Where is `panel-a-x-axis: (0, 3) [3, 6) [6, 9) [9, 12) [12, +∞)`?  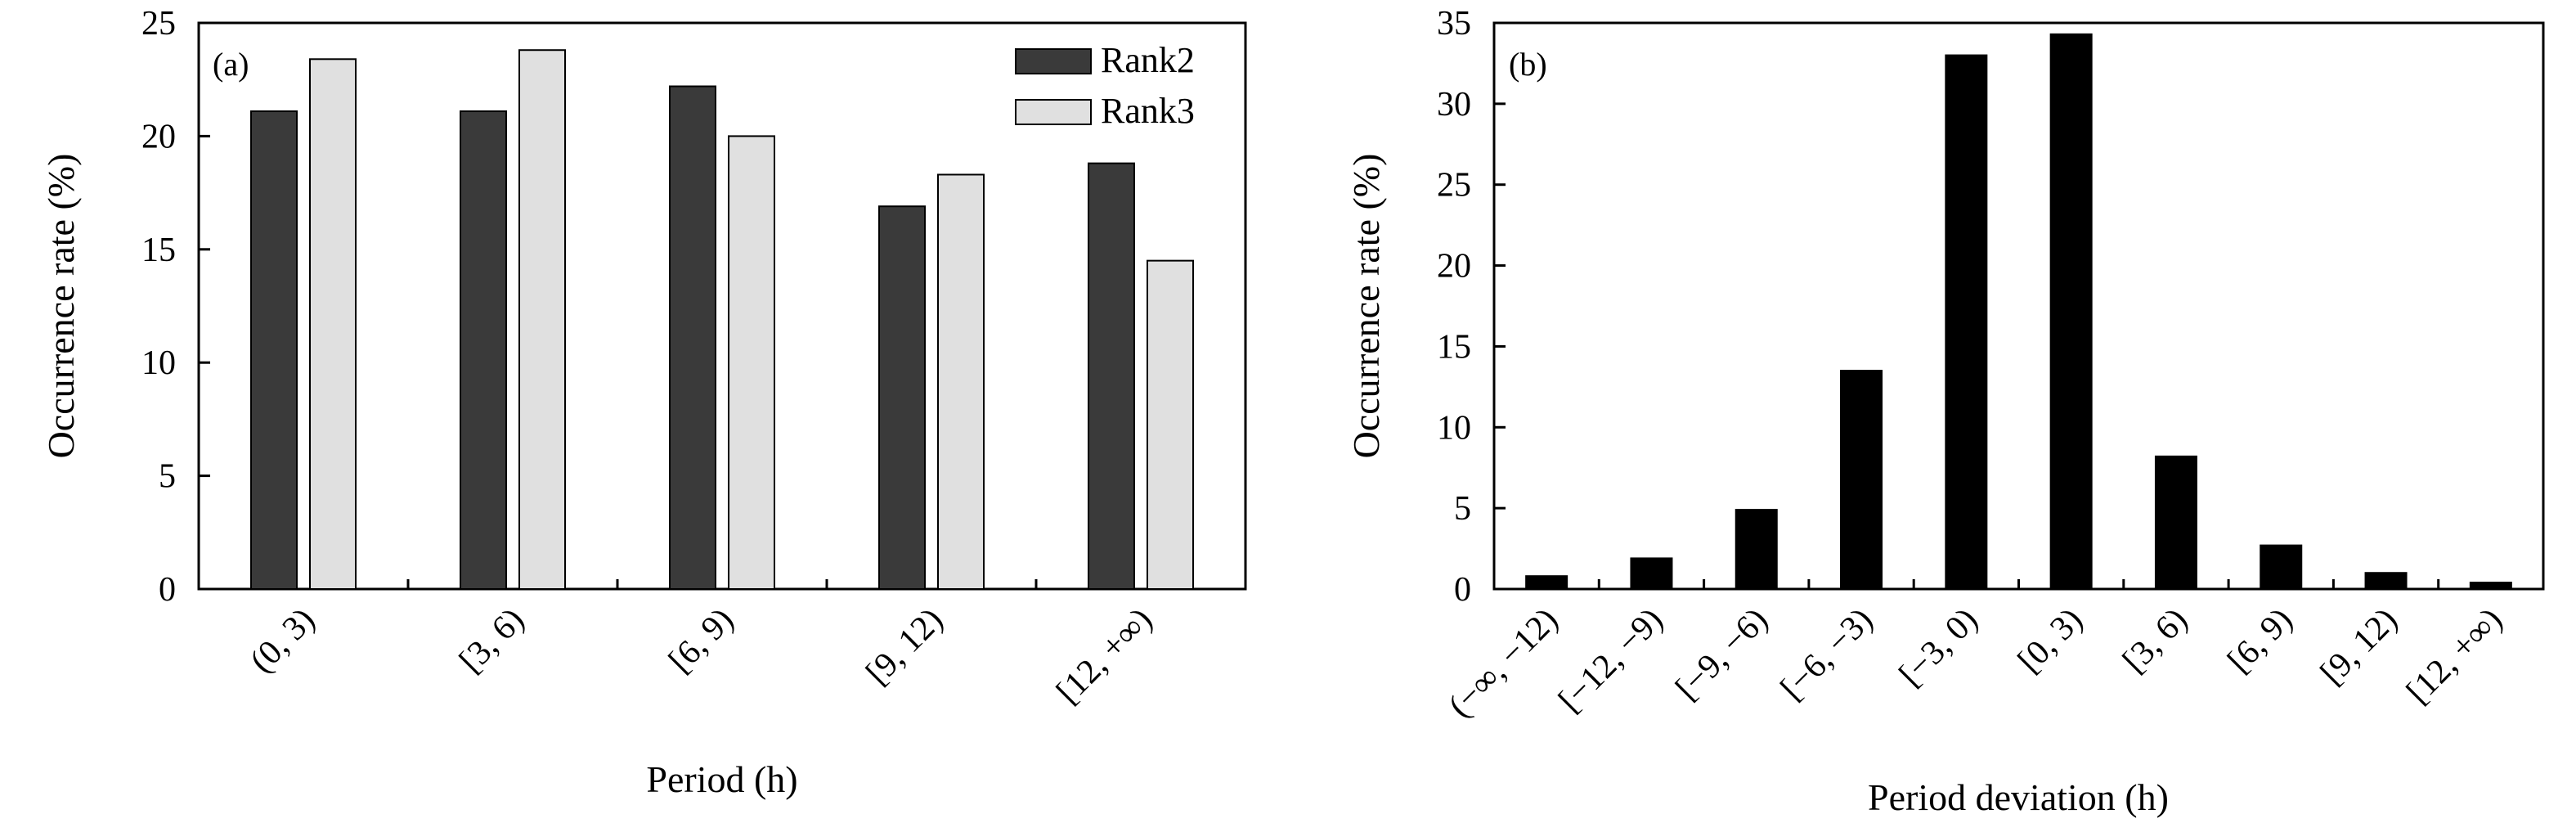 panel-a-x-axis: (0, 3) [3, 6) [6, 9) [9, 12) [12, +∞) is located at coordinates (701, 645).